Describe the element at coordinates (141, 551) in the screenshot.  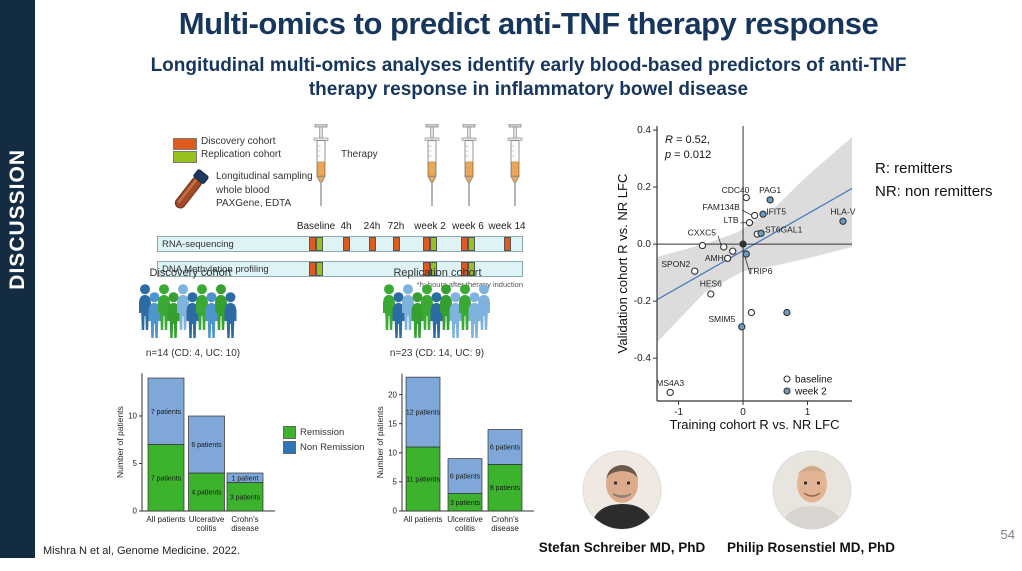
I see `citation: Mishra N et al, Genome Medicine. 2022.` at that location.